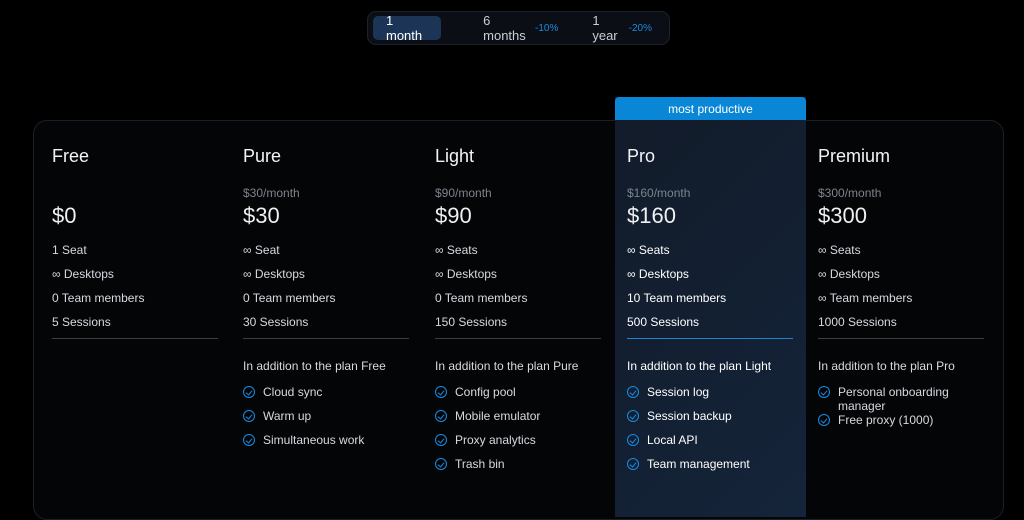  Describe the element at coordinates (261, 215) in the screenshot. I see `plan-price: $30` at that location.